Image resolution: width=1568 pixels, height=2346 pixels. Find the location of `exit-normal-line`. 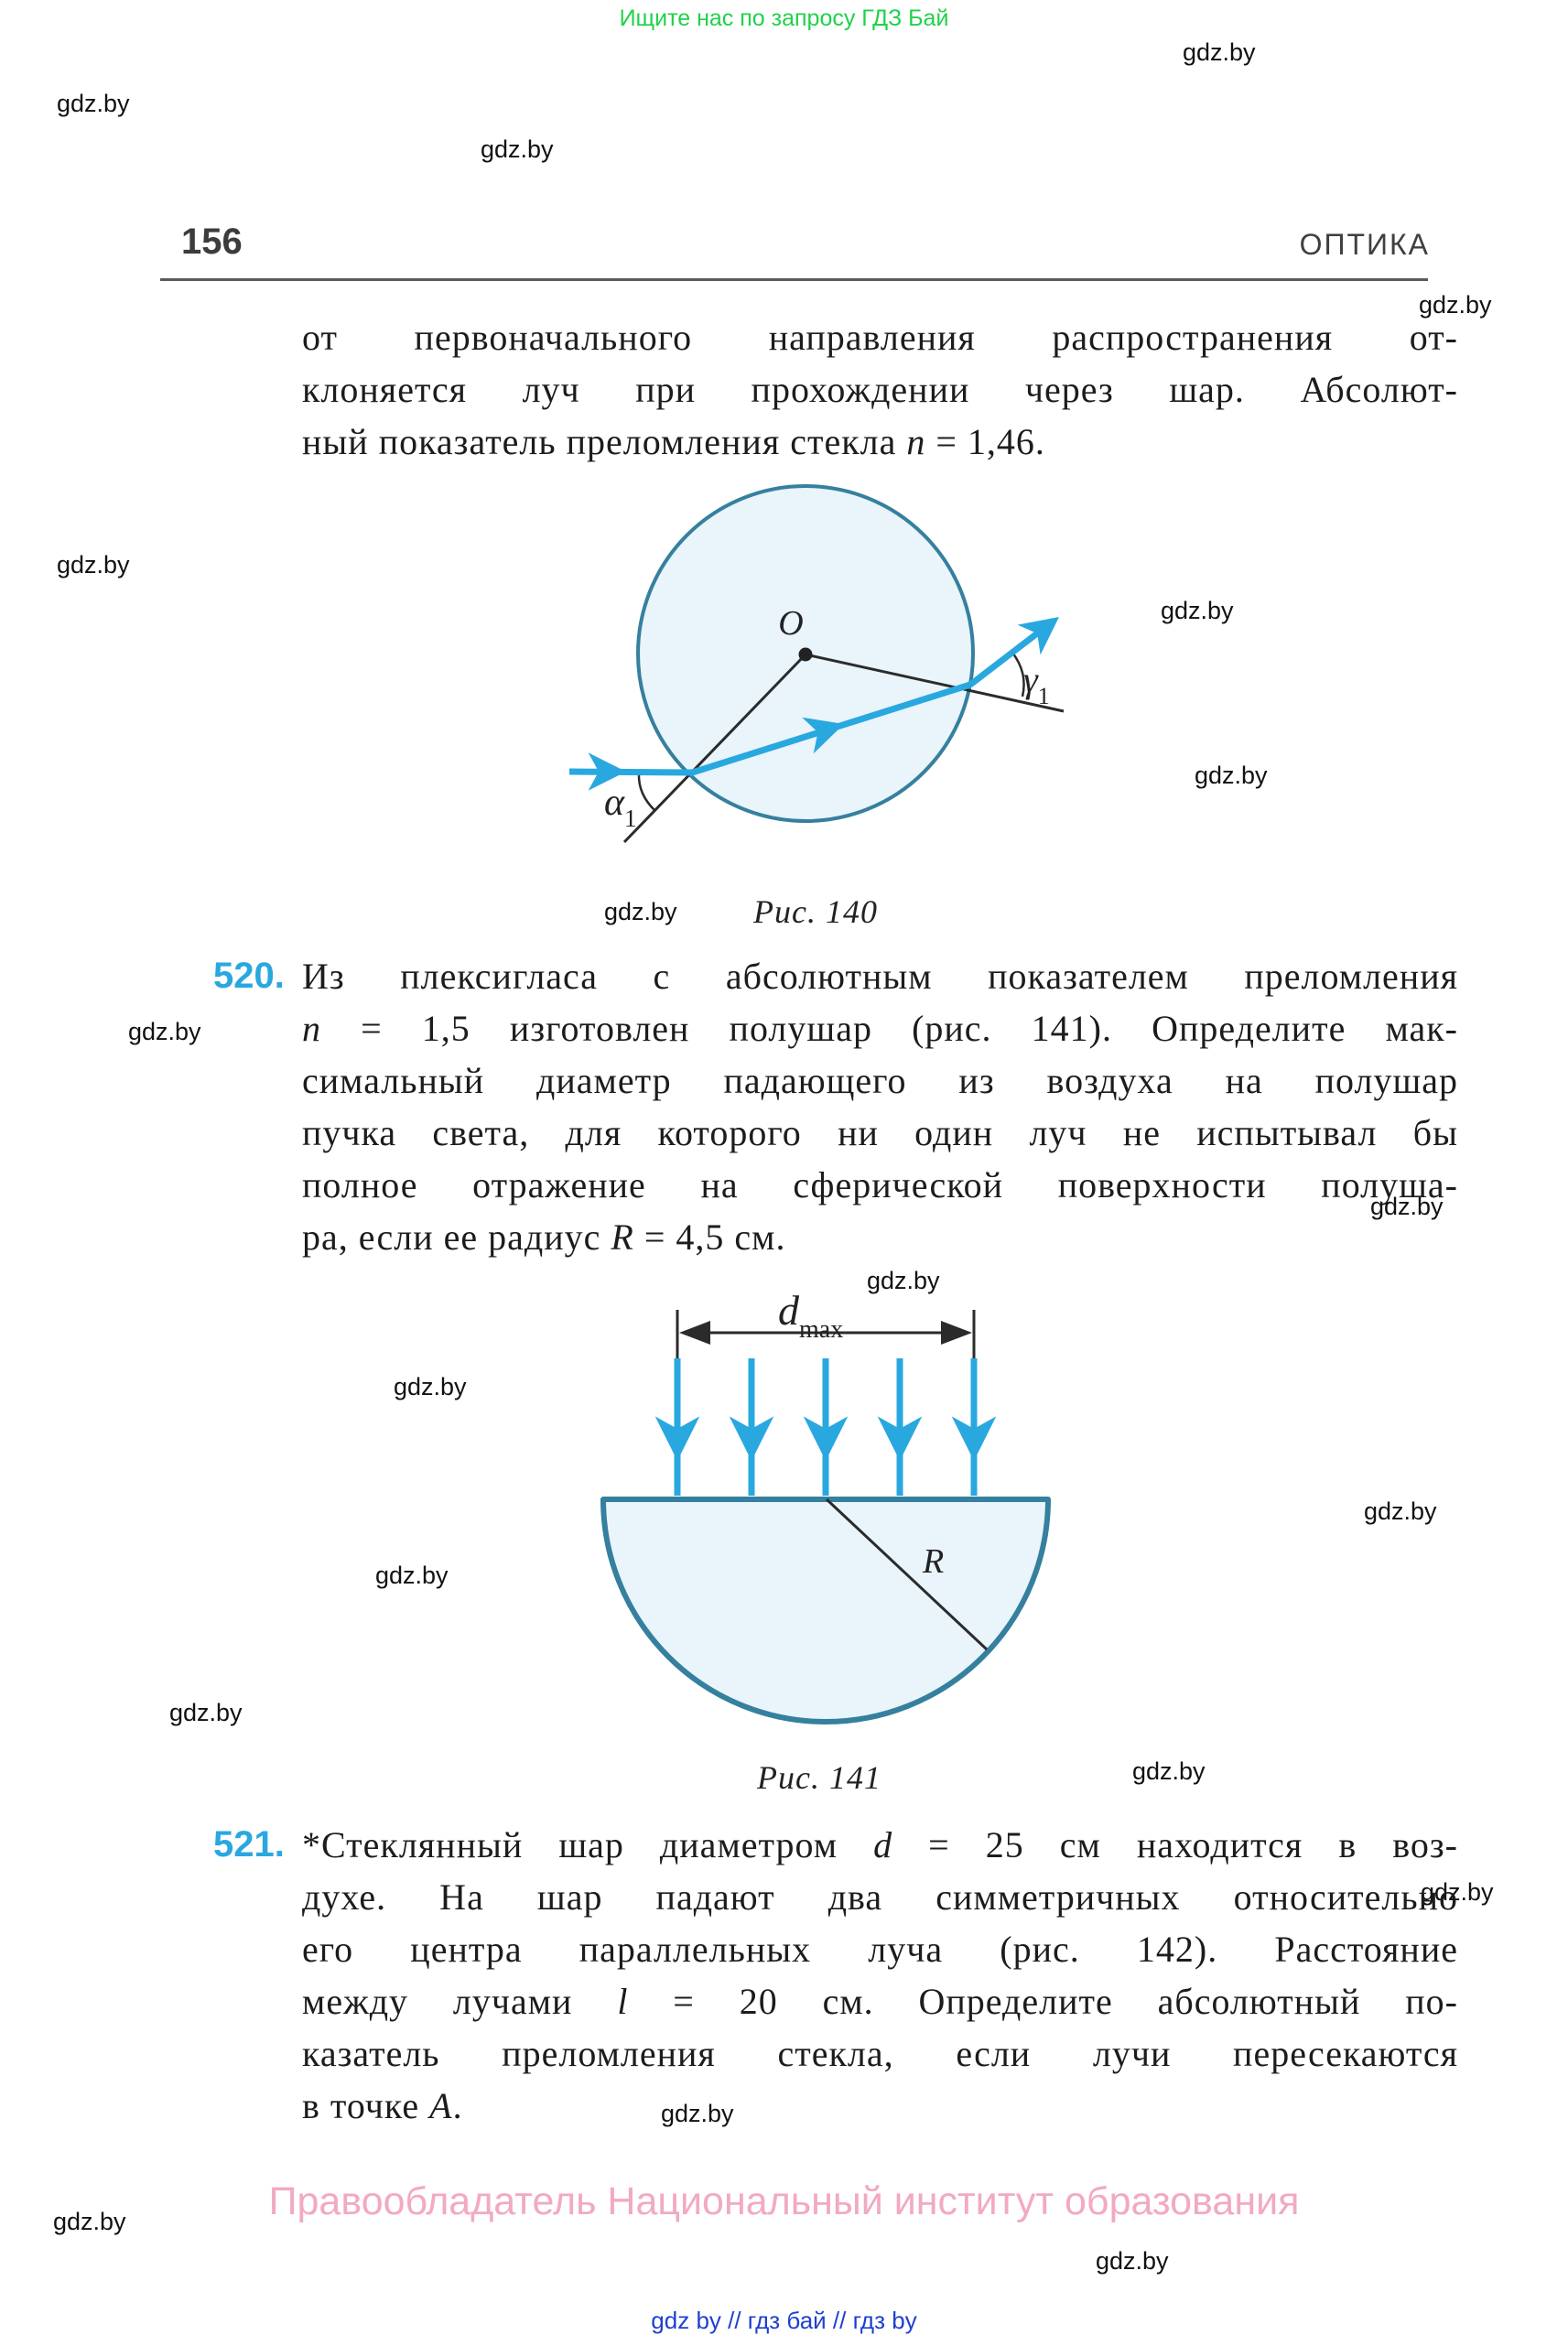

exit-normal-line is located at coordinates (935, 683).